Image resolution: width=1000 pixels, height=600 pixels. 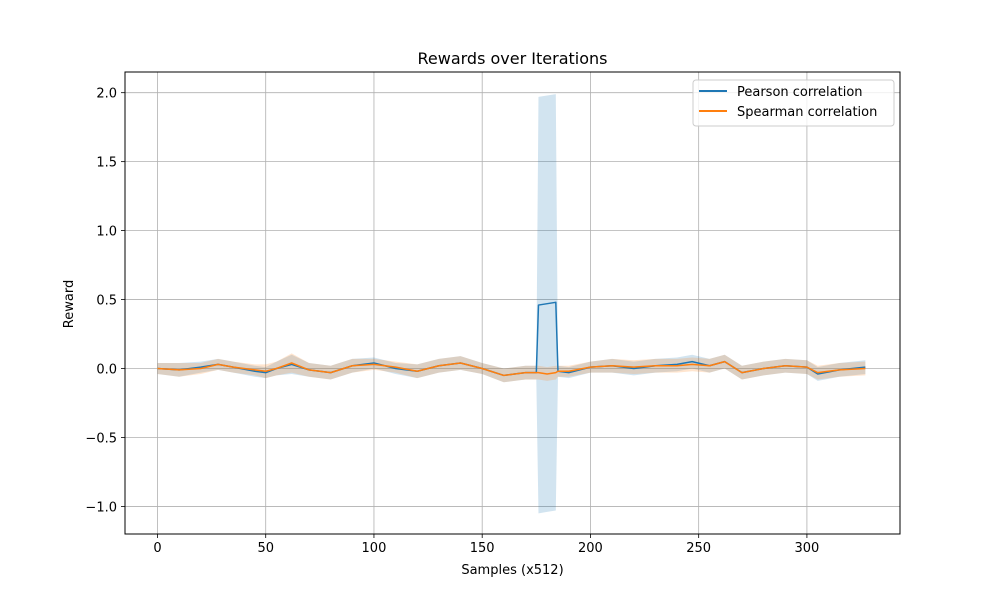 I want to click on x-tick-label: 150, so click(x=482, y=548).